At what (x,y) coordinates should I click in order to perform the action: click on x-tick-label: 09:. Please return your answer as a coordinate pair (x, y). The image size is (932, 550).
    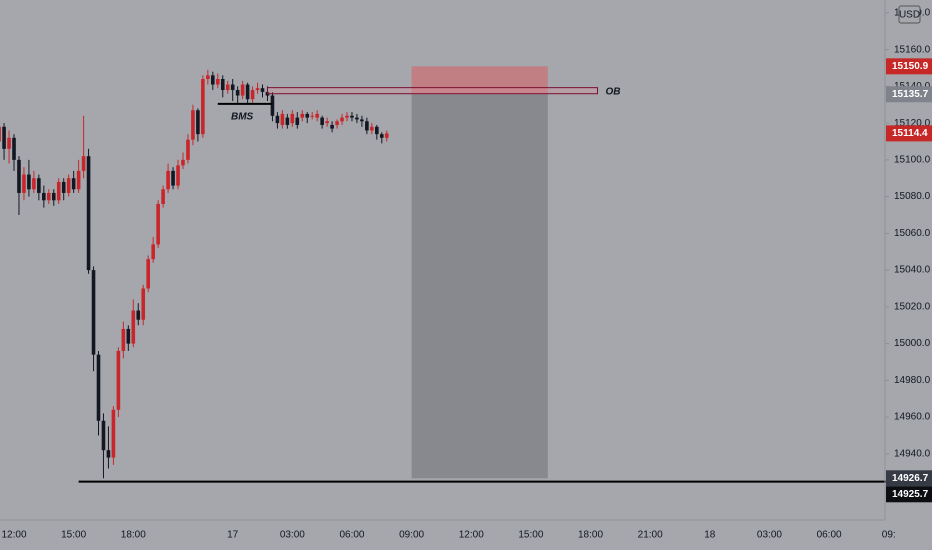
    Looking at the image, I should click on (889, 535).